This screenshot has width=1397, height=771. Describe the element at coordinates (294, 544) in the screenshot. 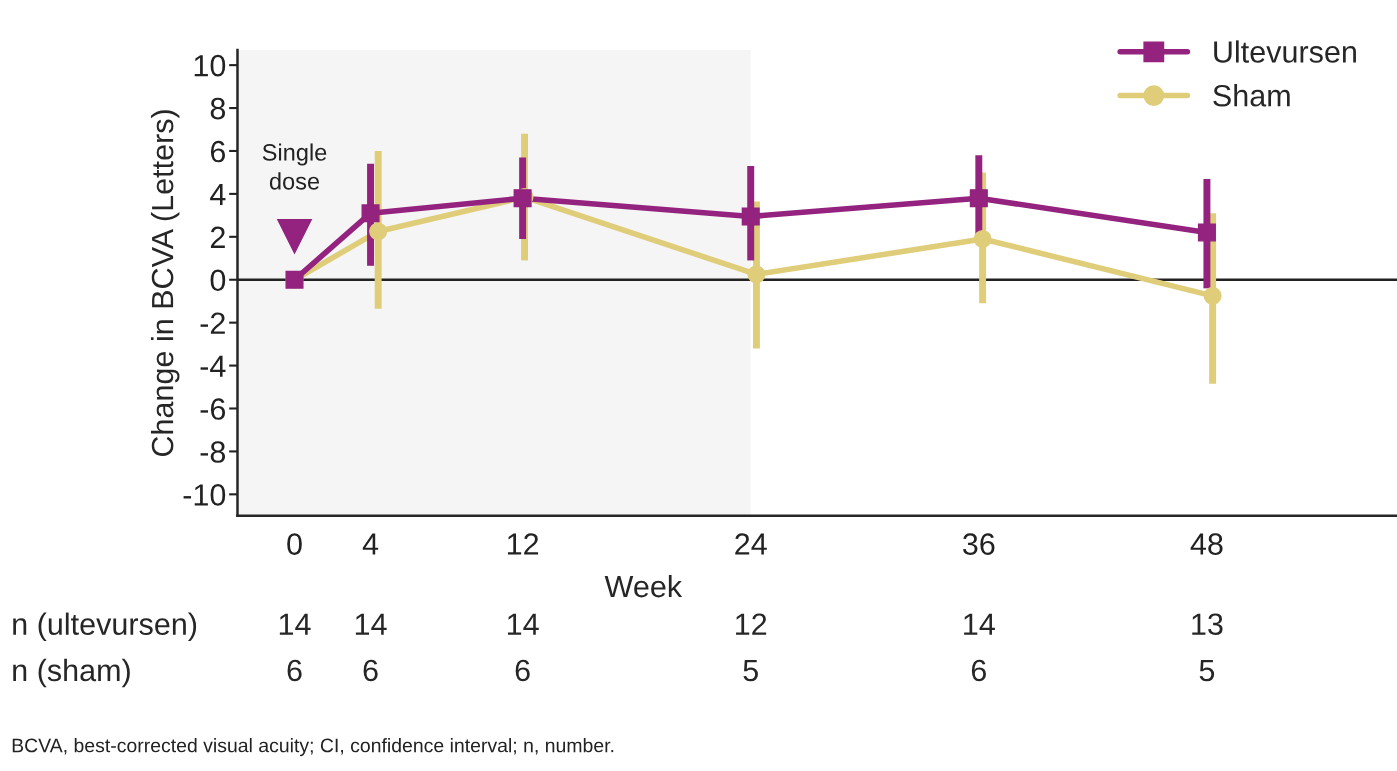

I see `x-tick-label: 0` at that location.